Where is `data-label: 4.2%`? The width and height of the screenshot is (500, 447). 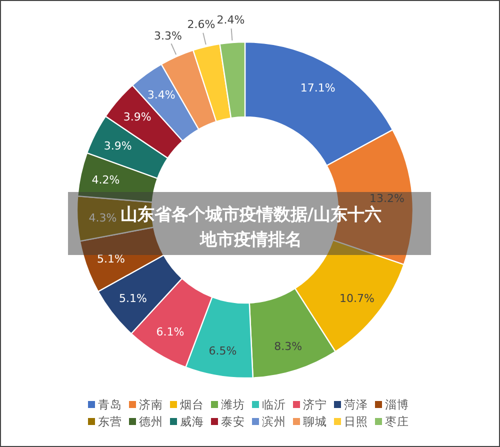
data-label: 4.2% is located at coordinates (106, 180).